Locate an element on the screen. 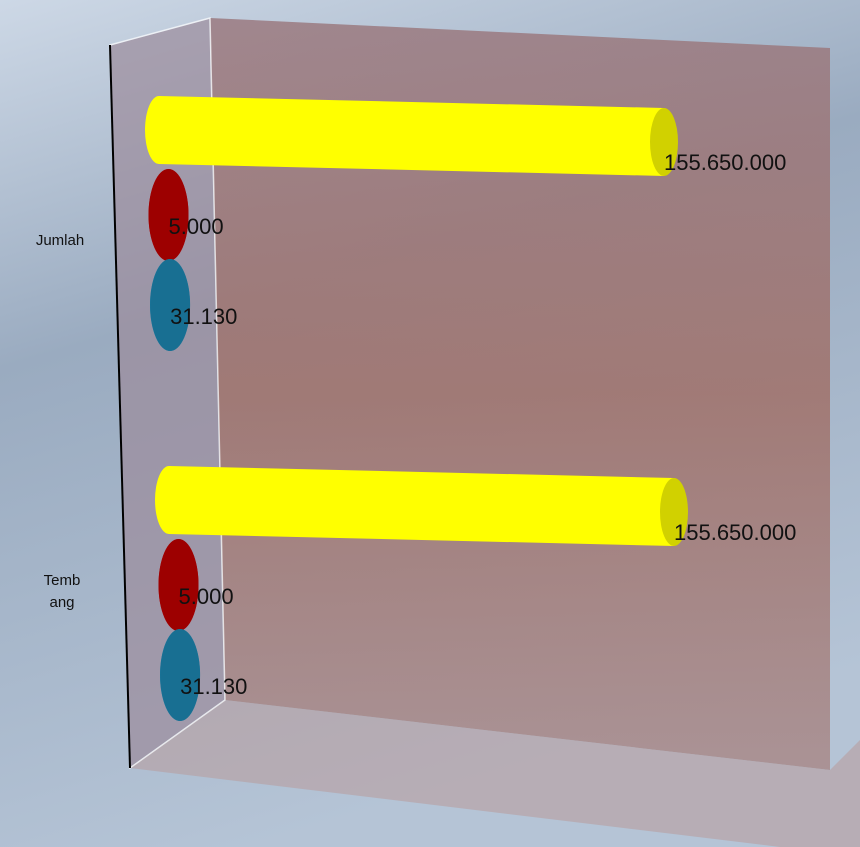  category-text: Jumlah is located at coordinates (60, 240).